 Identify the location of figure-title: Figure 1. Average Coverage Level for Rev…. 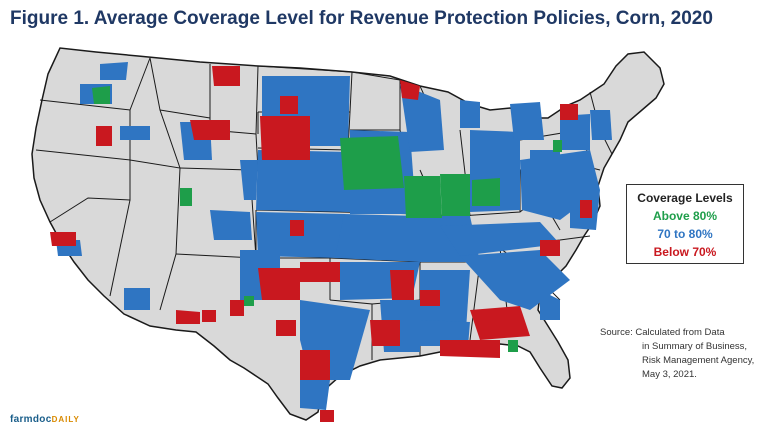
(361, 18).